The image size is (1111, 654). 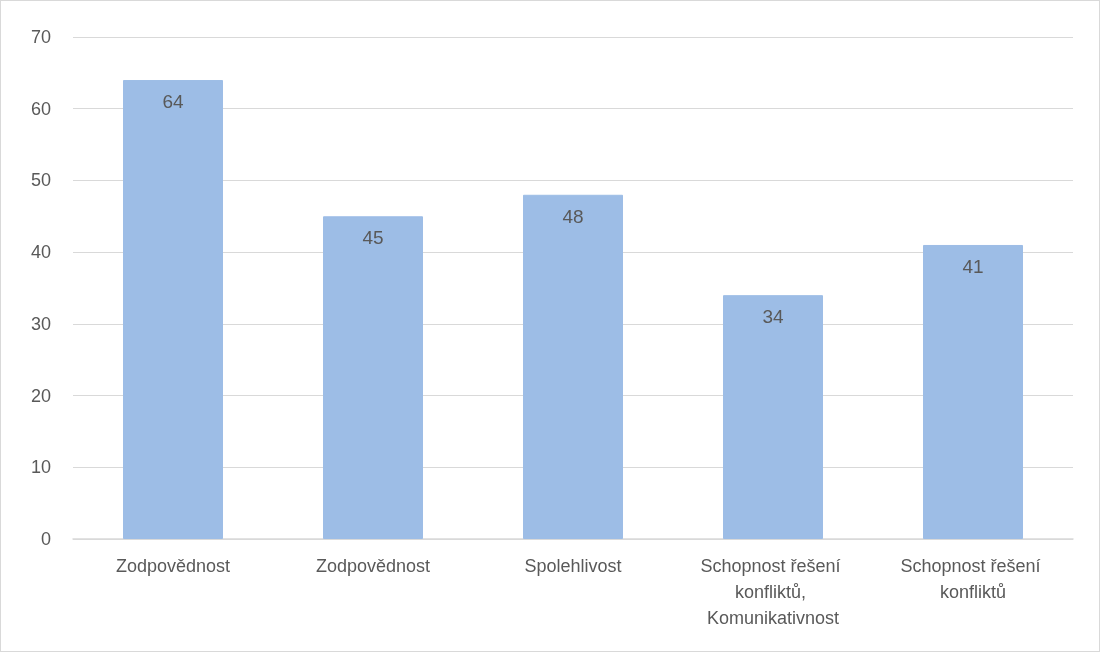 I want to click on y-tick-label: 0, so click(x=45, y=539).